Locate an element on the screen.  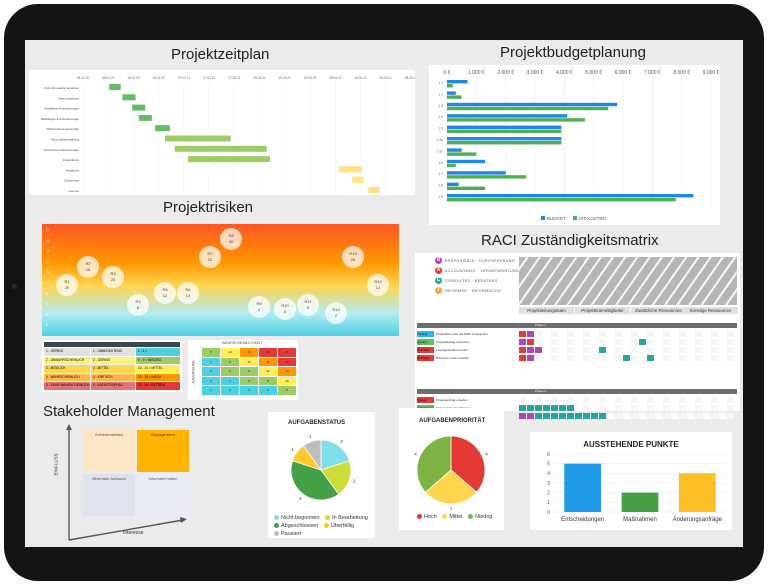
risk-matrix-cell: 5 is located at coordinates (211, 352).